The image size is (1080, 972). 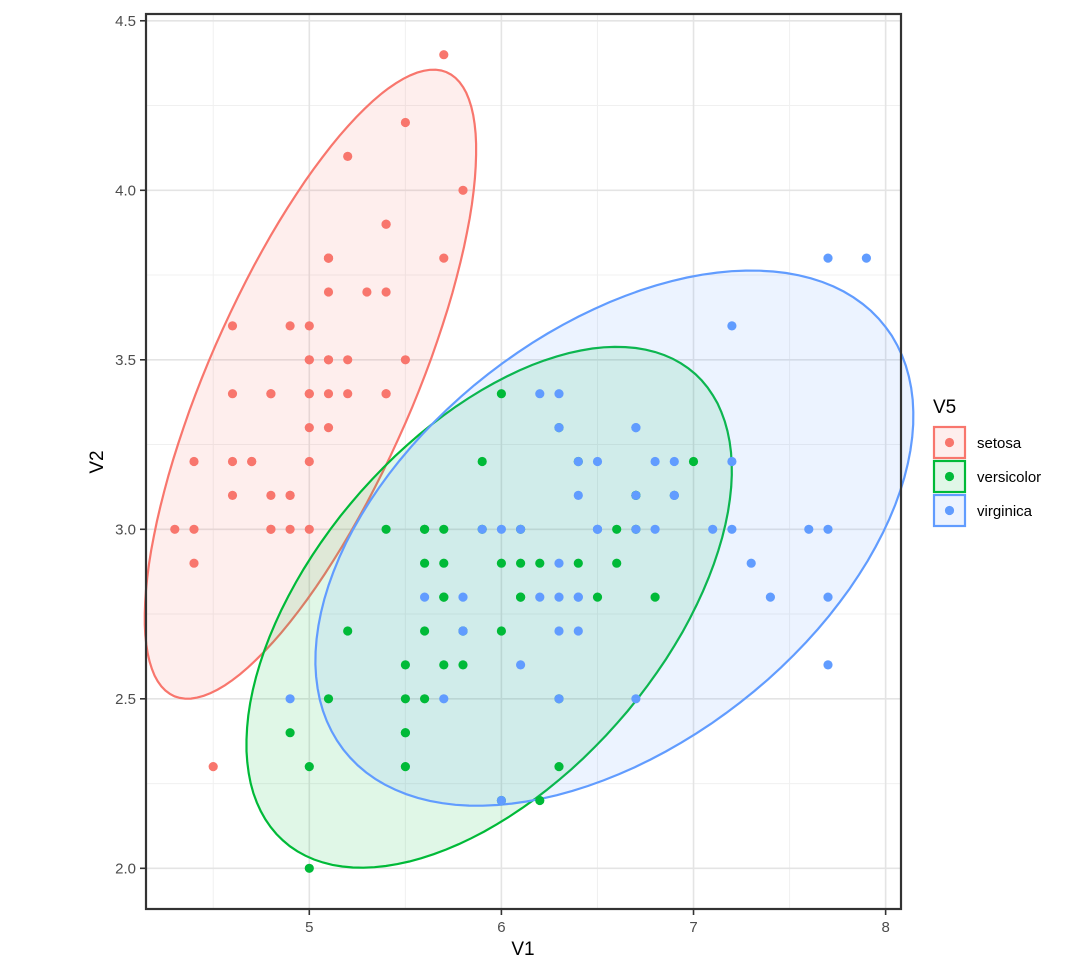 I want to click on y-axis-ticks: 2.0 2.5 3.0 3.5 4.0 4.5, so click(x=130, y=445).